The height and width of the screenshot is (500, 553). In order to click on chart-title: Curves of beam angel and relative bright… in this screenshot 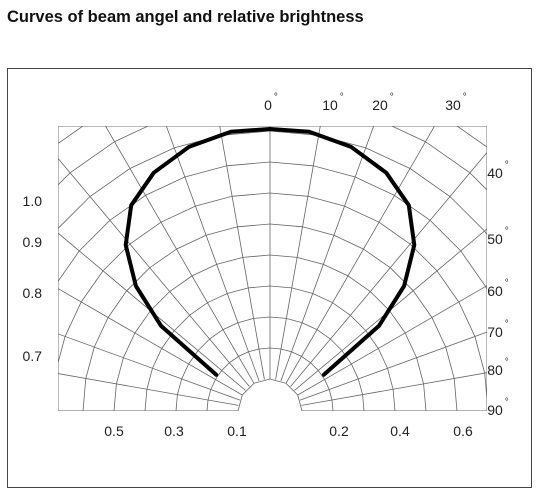, I will do `click(185, 17)`.